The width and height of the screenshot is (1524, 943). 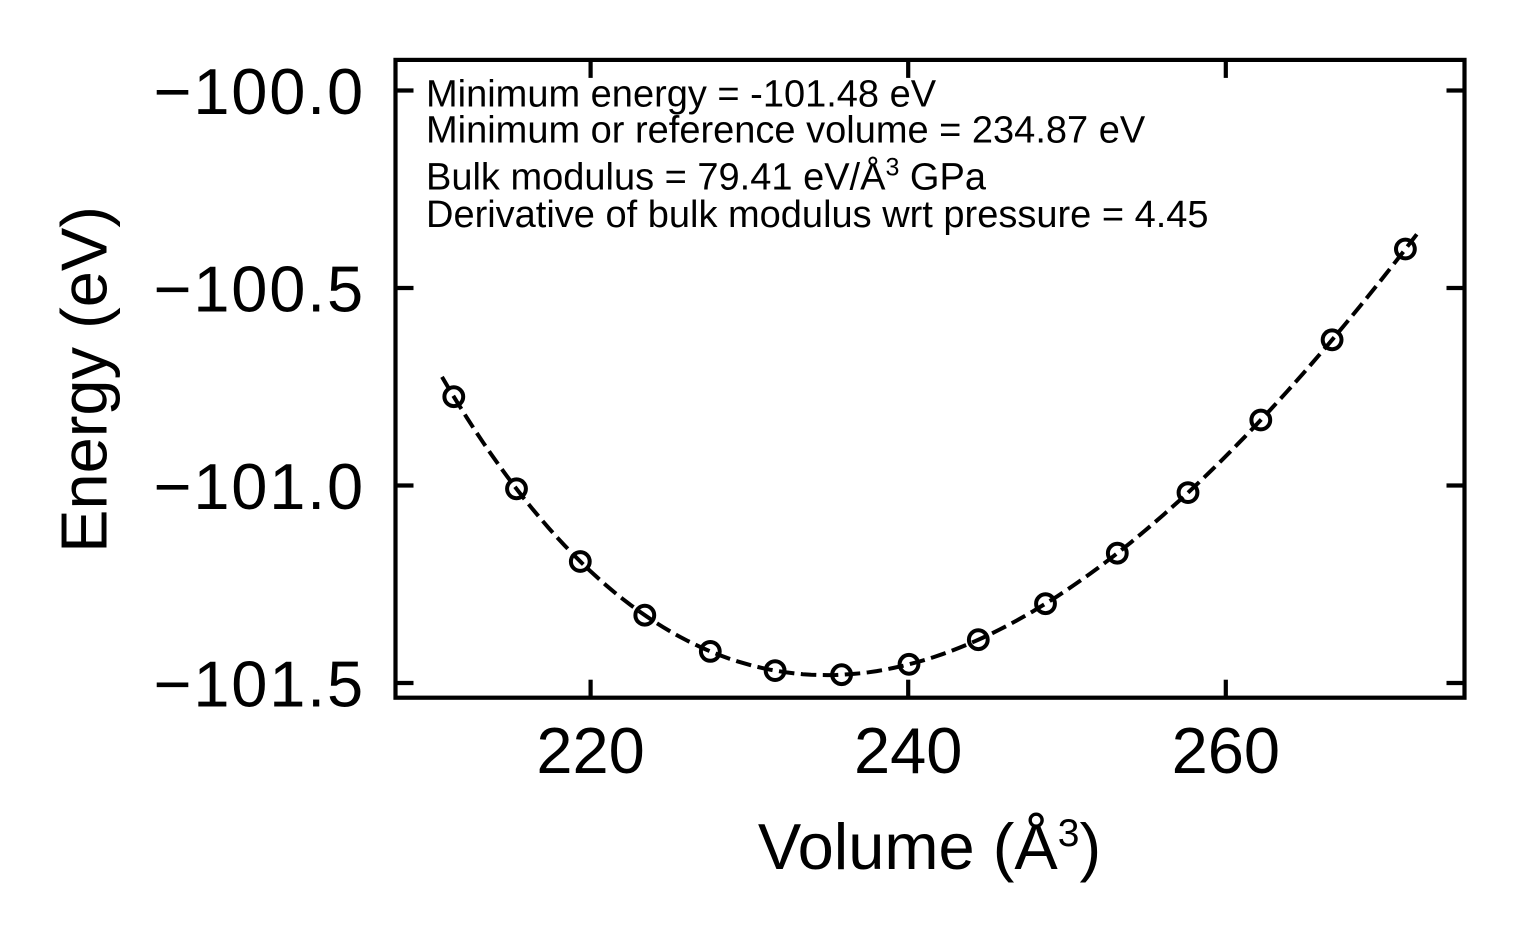 I want to click on svg-text: −100.5, so click(x=259, y=289).